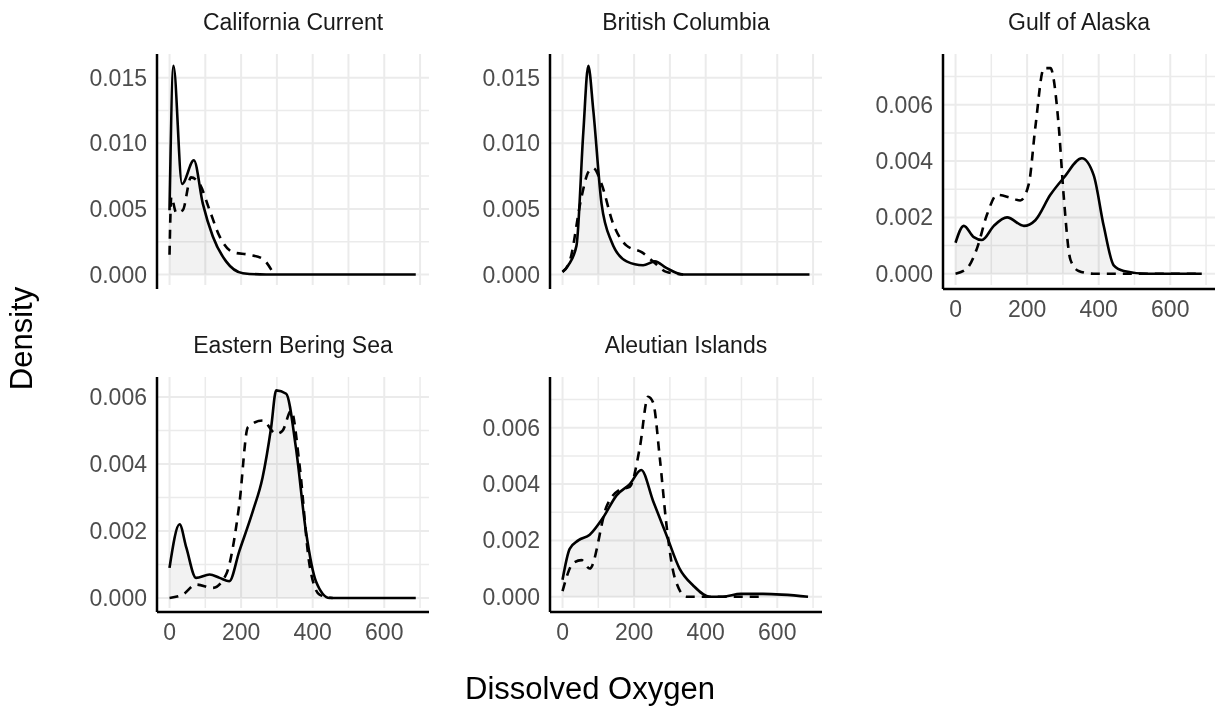  Describe the element at coordinates (293, 345) in the screenshot. I see `chart-title: Eastern Bering Sea` at that location.